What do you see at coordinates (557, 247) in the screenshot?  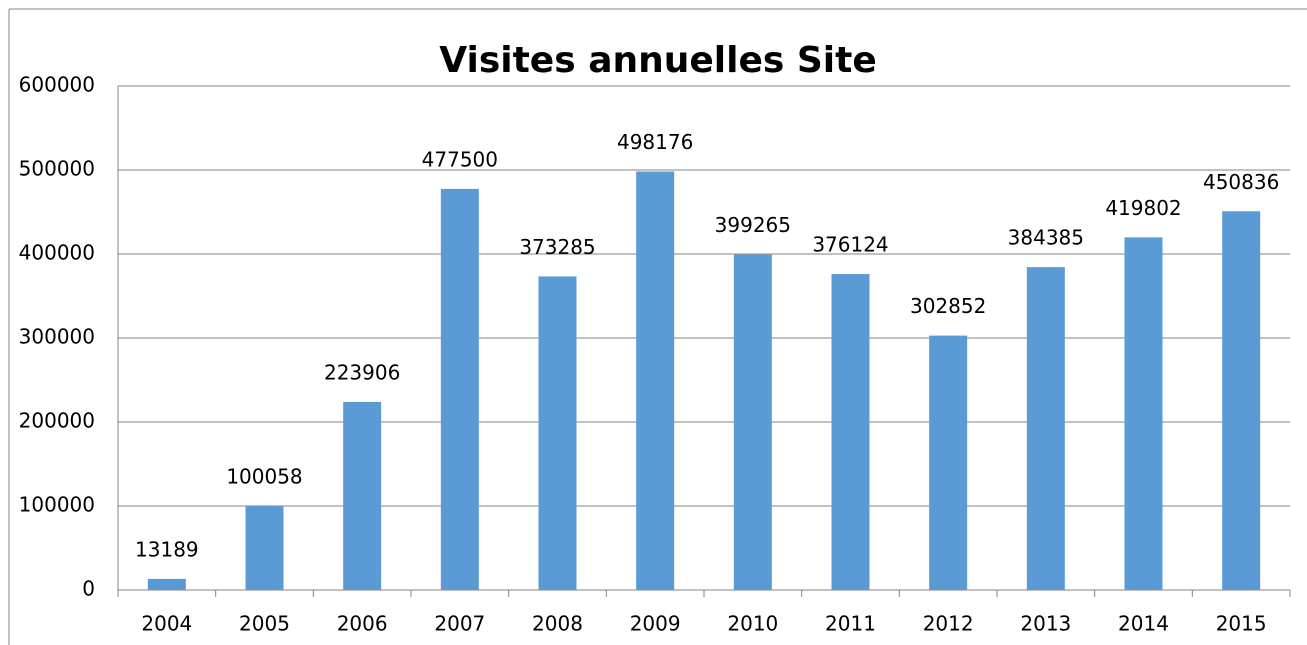 I see `data-label: 373285` at bounding box center [557, 247].